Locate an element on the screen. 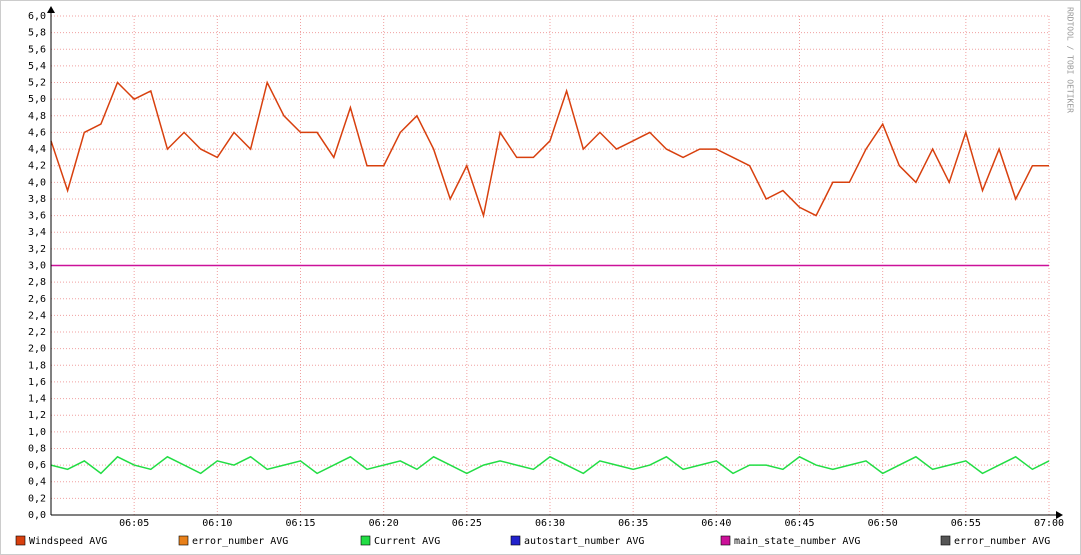 Image resolution: width=1081 pixels, height=555 pixels. y-tick-label: 5,4 is located at coordinates (37, 66).